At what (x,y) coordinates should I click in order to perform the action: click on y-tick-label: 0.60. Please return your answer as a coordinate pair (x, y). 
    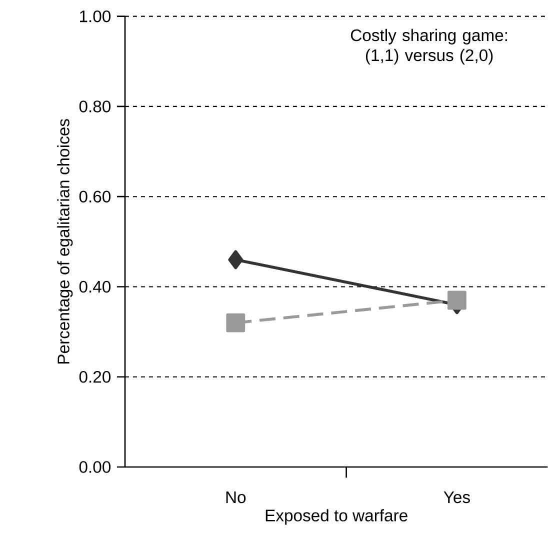
    Looking at the image, I should click on (95, 196).